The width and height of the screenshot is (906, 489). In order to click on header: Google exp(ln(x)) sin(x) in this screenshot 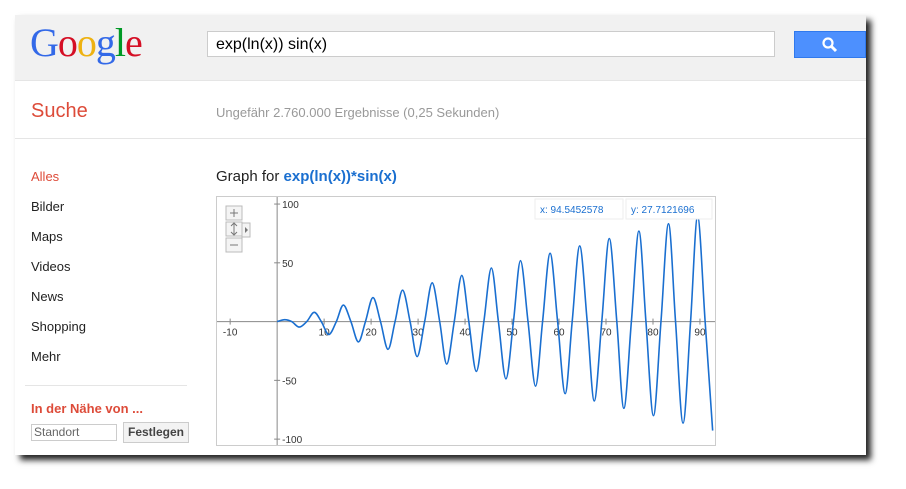, I will do `click(440, 48)`.